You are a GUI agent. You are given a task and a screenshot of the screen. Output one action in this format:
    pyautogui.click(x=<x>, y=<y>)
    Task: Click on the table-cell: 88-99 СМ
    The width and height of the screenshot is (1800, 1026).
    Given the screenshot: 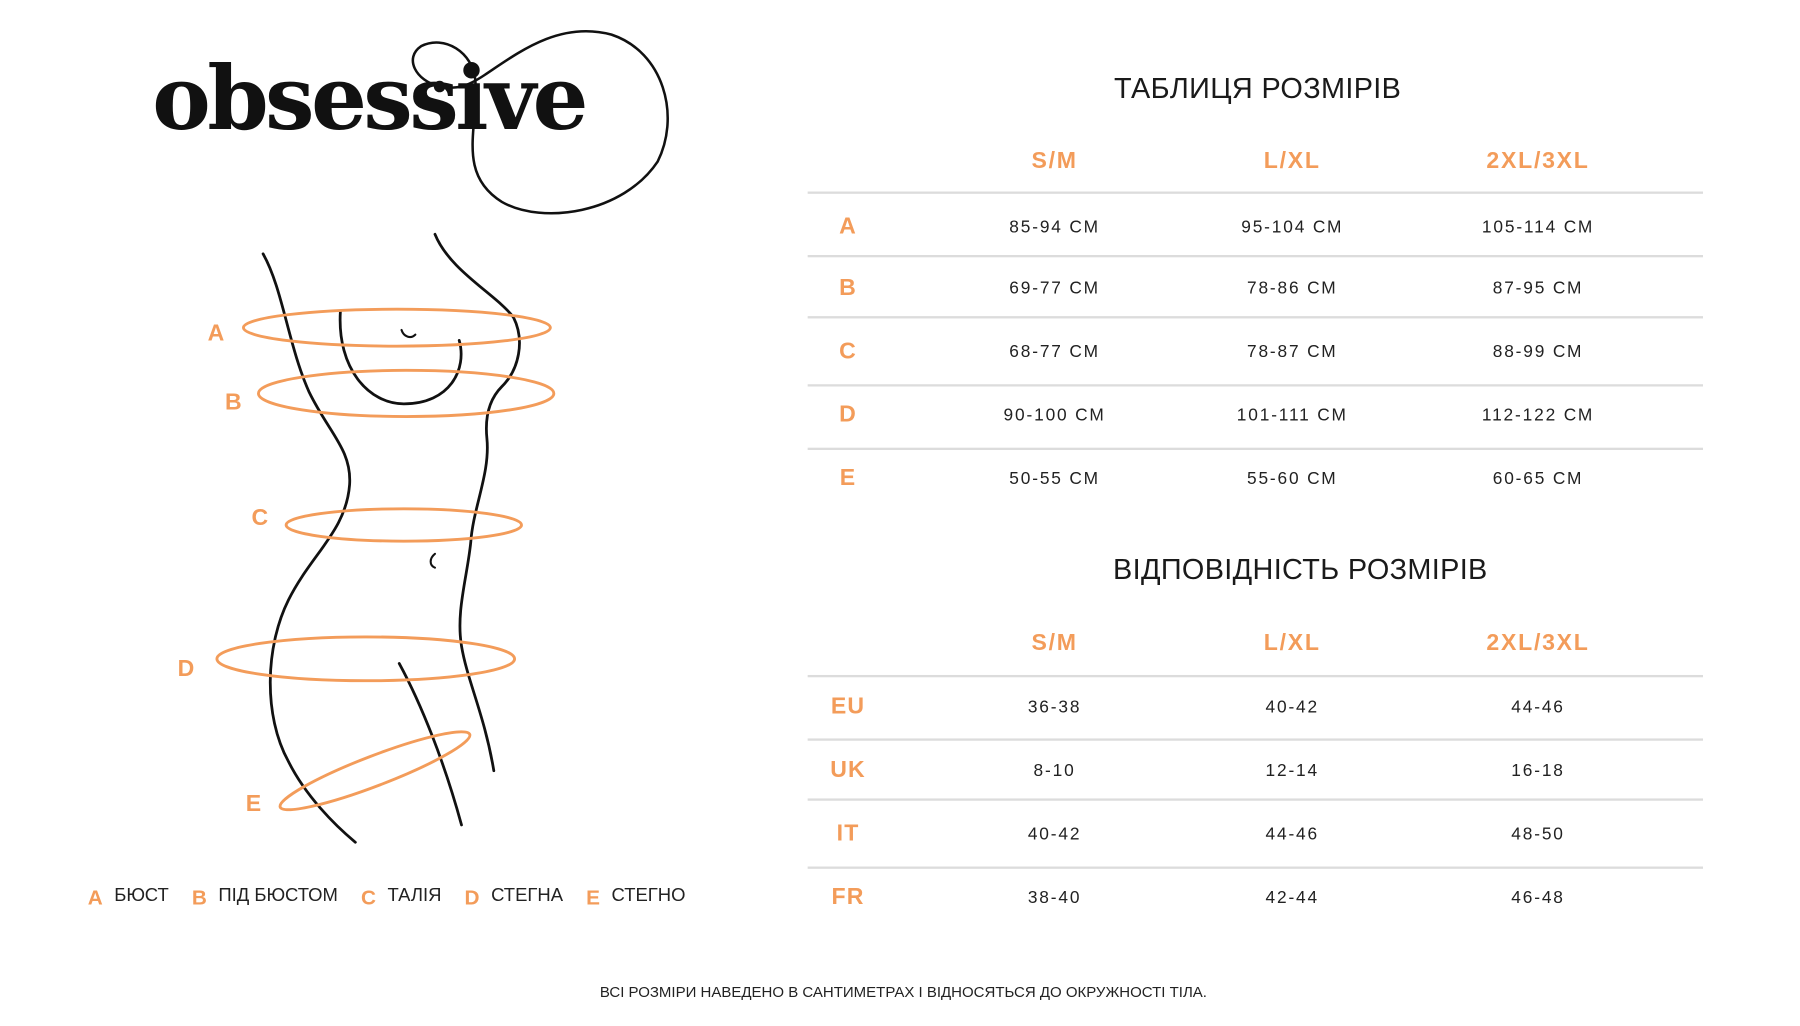 What is the action you would take?
    pyautogui.click(x=1538, y=352)
    